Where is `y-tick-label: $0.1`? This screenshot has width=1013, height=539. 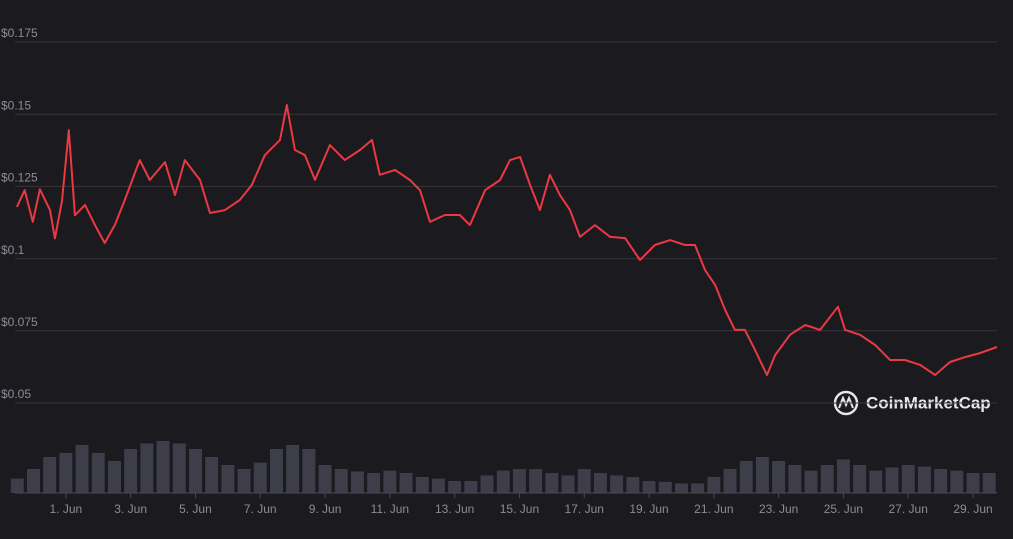
y-tick-label: $0.1 is located at coordinates (13, 250).